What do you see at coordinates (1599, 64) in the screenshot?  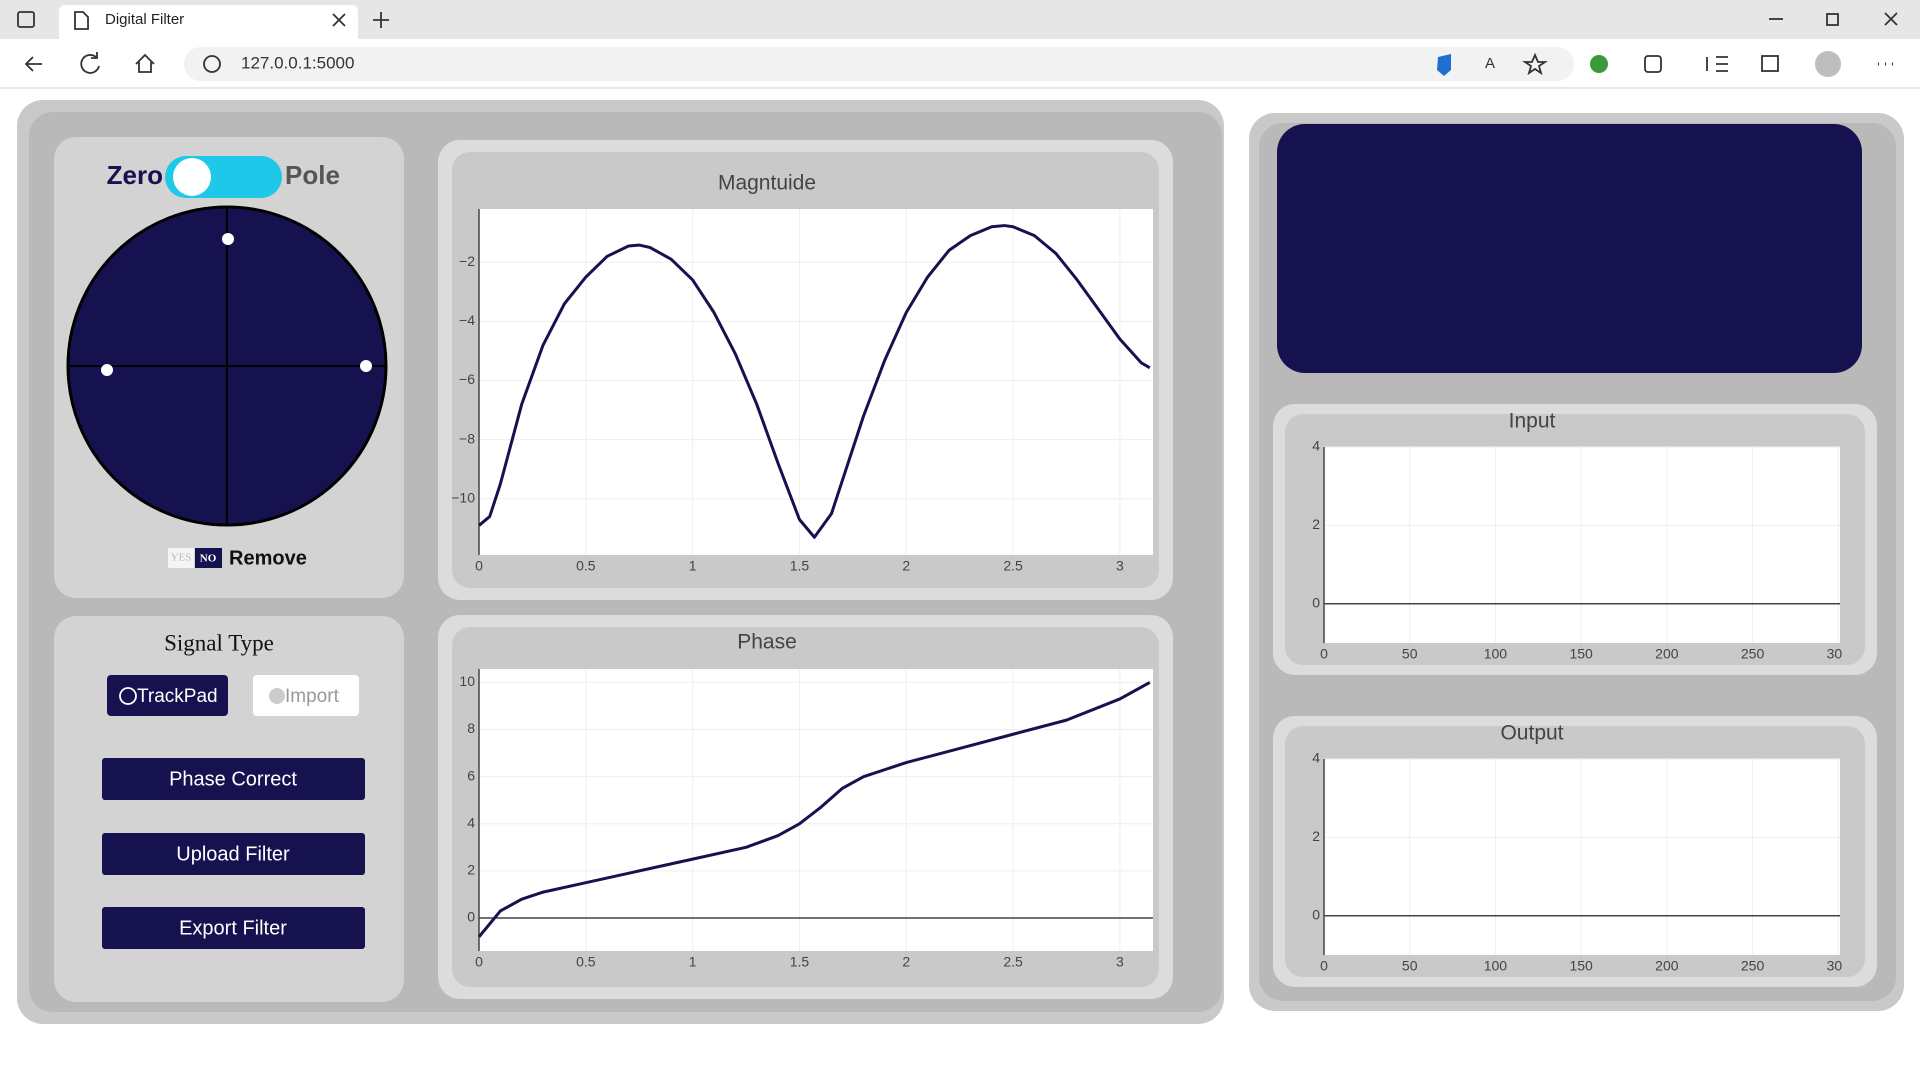 I see `profile-ext-icon` at bounding box center [1599, 64].